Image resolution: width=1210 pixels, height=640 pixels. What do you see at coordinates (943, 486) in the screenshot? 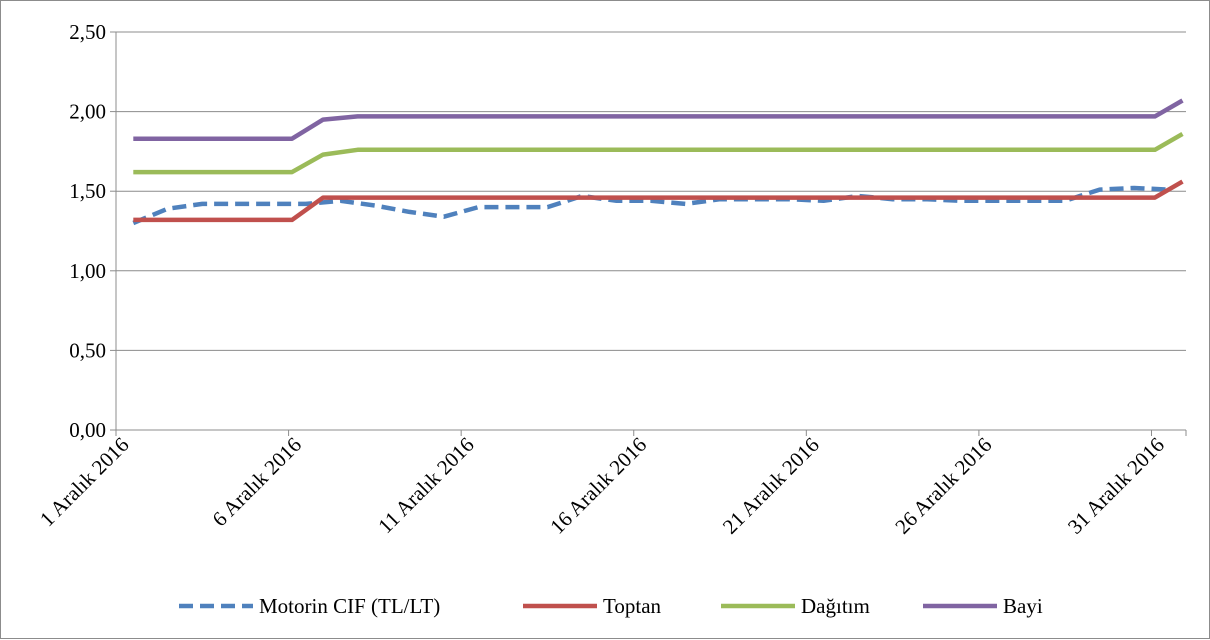
I see `x-tick-label: 26 Aralık 2016` at bounding box center [943, 486].